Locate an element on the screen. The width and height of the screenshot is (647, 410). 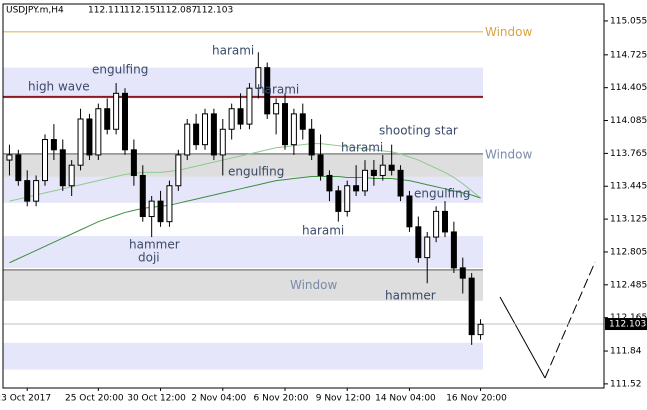
x-tick-label: 2 Nov 04:00 is located at coordinates (218, 399).